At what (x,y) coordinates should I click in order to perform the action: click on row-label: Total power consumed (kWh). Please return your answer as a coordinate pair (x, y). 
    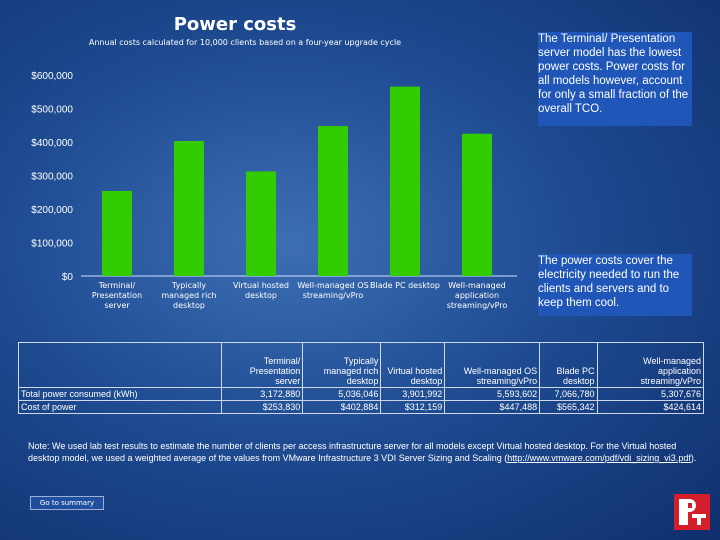
    Looking at the image, I should click on (120, 394).